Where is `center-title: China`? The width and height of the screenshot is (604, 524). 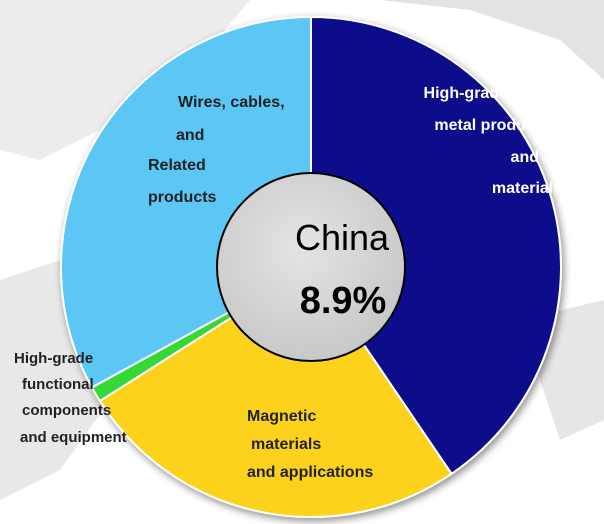
center-title: China is located at coordinates (342, 237).